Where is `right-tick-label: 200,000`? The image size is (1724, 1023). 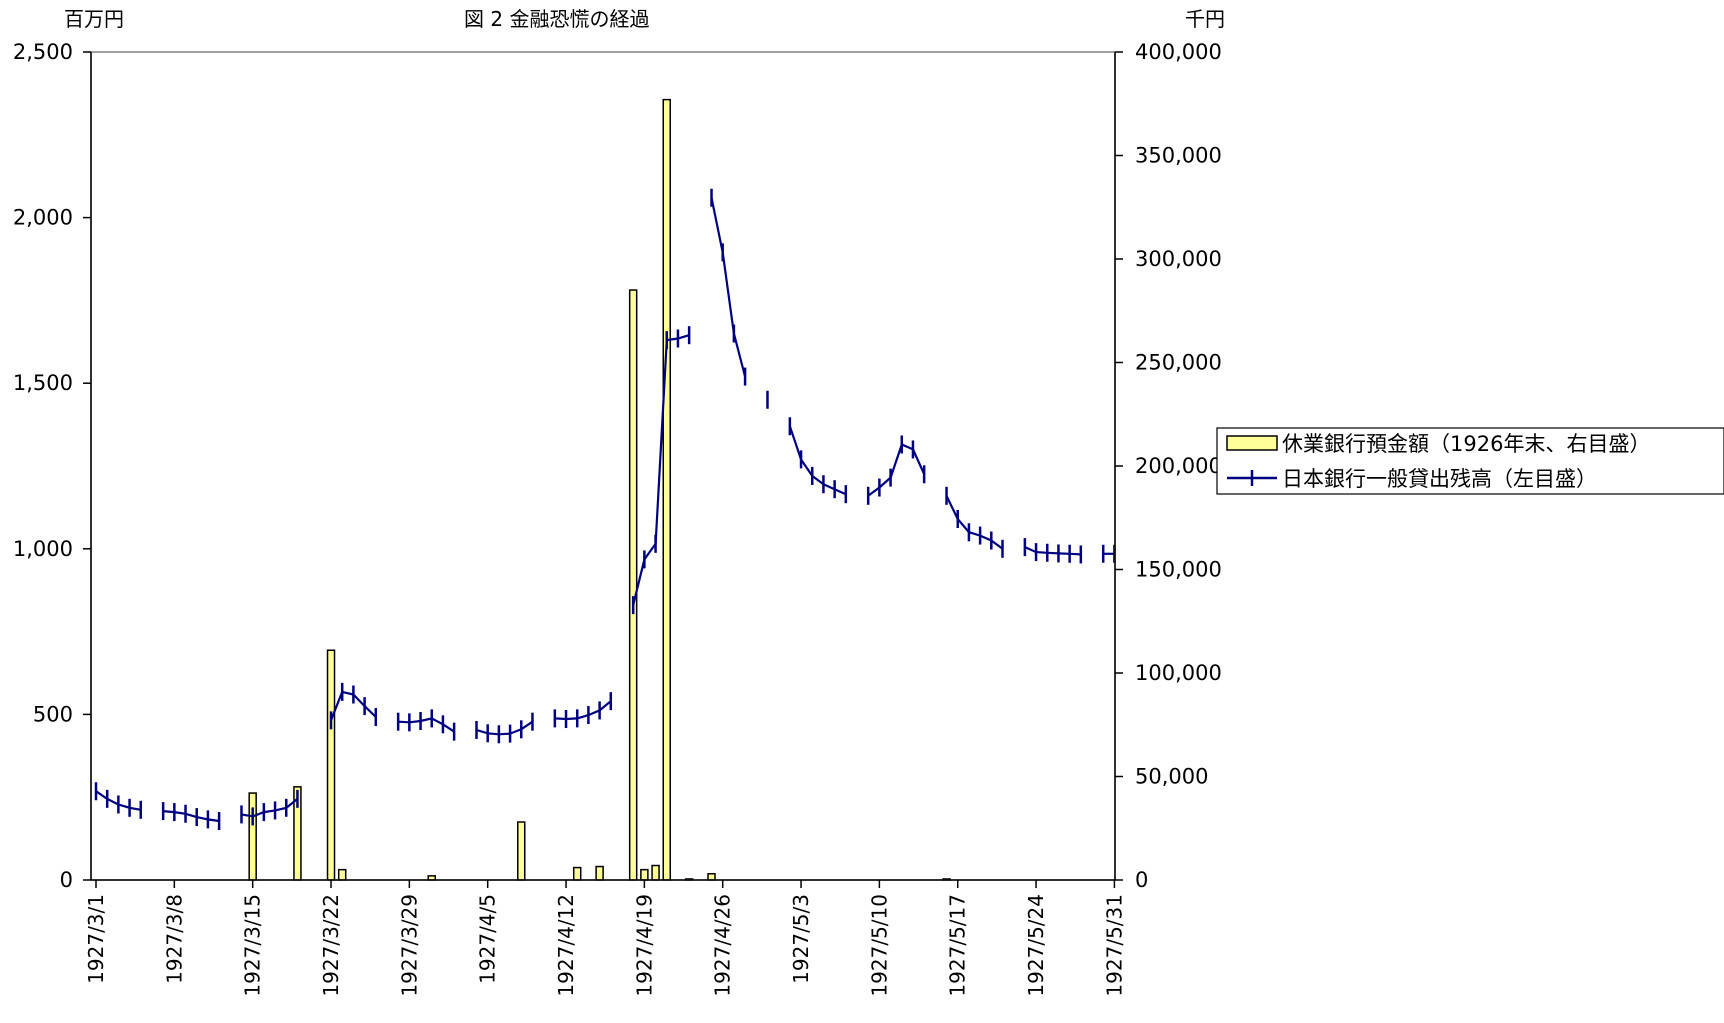
right-tick-label: 200,000 is located at coordinates (1178, 466).